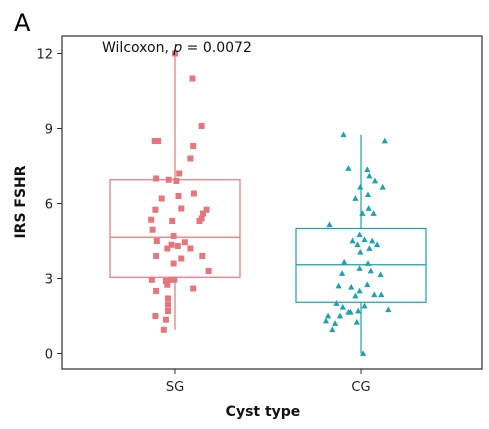 The width and height of the screenshot is (489, 429). I want to click on iqr-box, so click(361, 265).